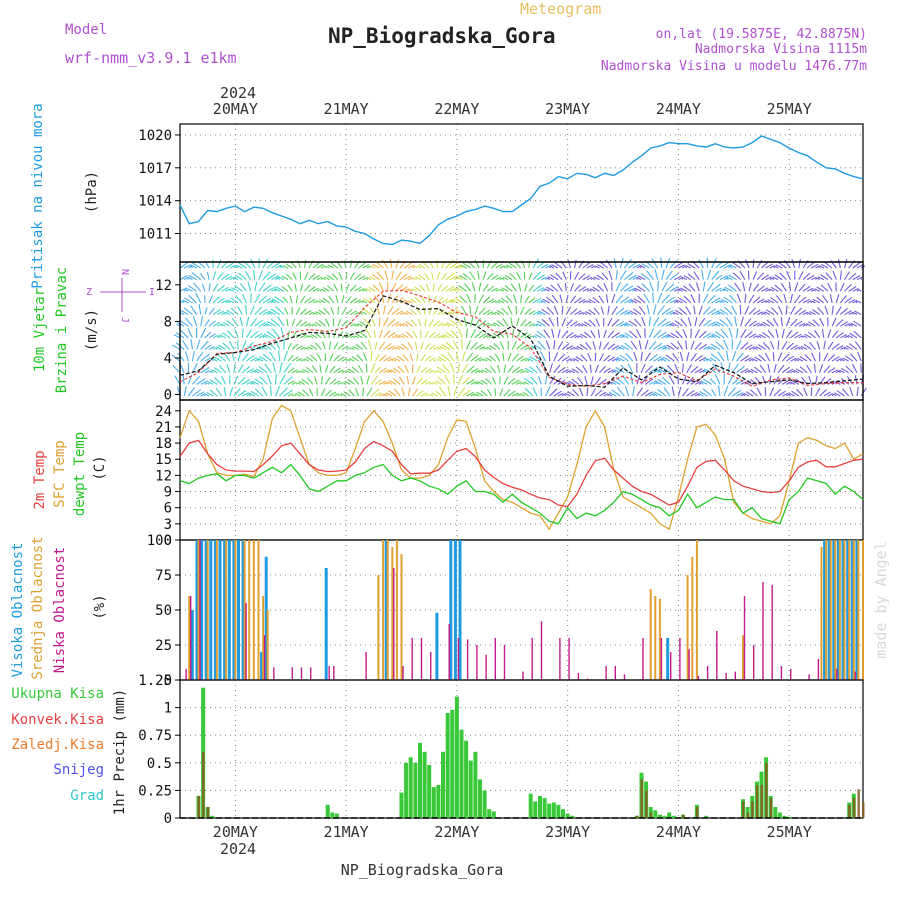  I want to click on y-tick-label: 1, so click(168, 709).